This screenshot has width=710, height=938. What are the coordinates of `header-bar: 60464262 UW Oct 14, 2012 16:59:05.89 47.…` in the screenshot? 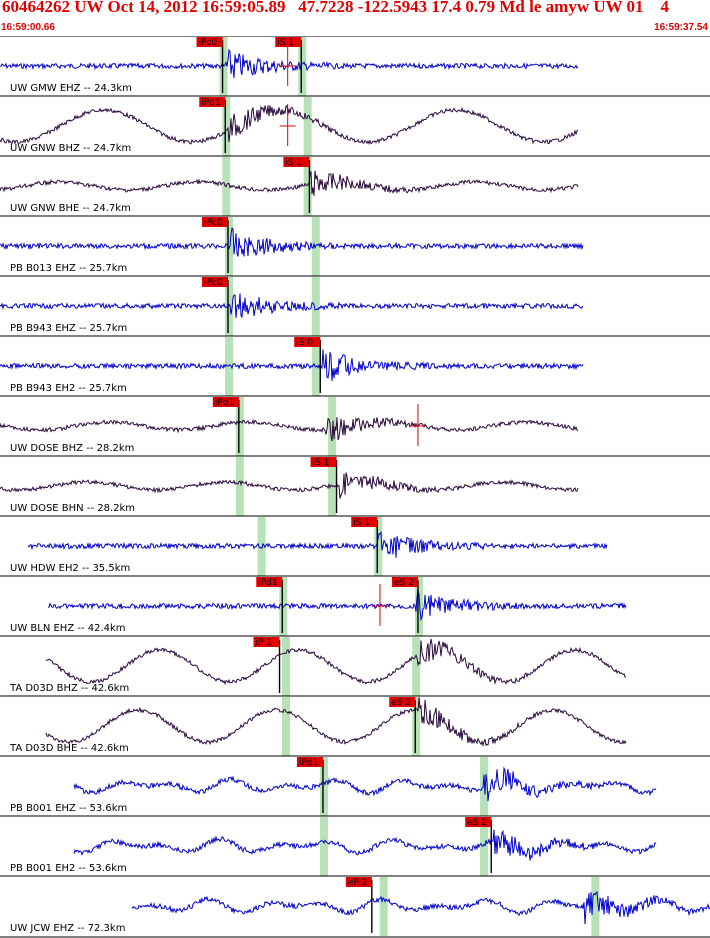 It's located at (355, 18).